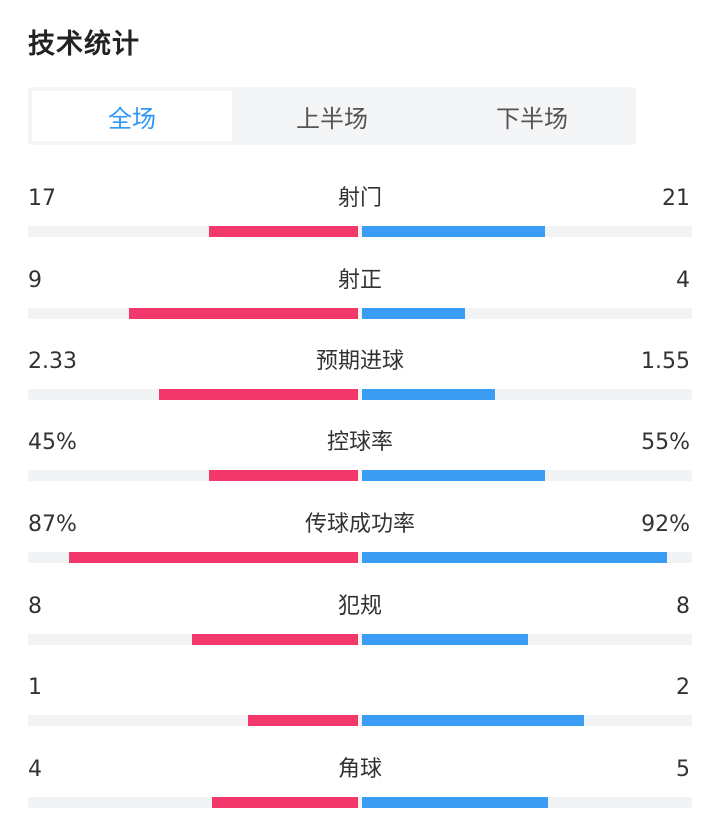 The image size is (720, 836). Describe the element at coordinates (359, 442) in the screenshot. I see `stat-label: 控球率` at that location.